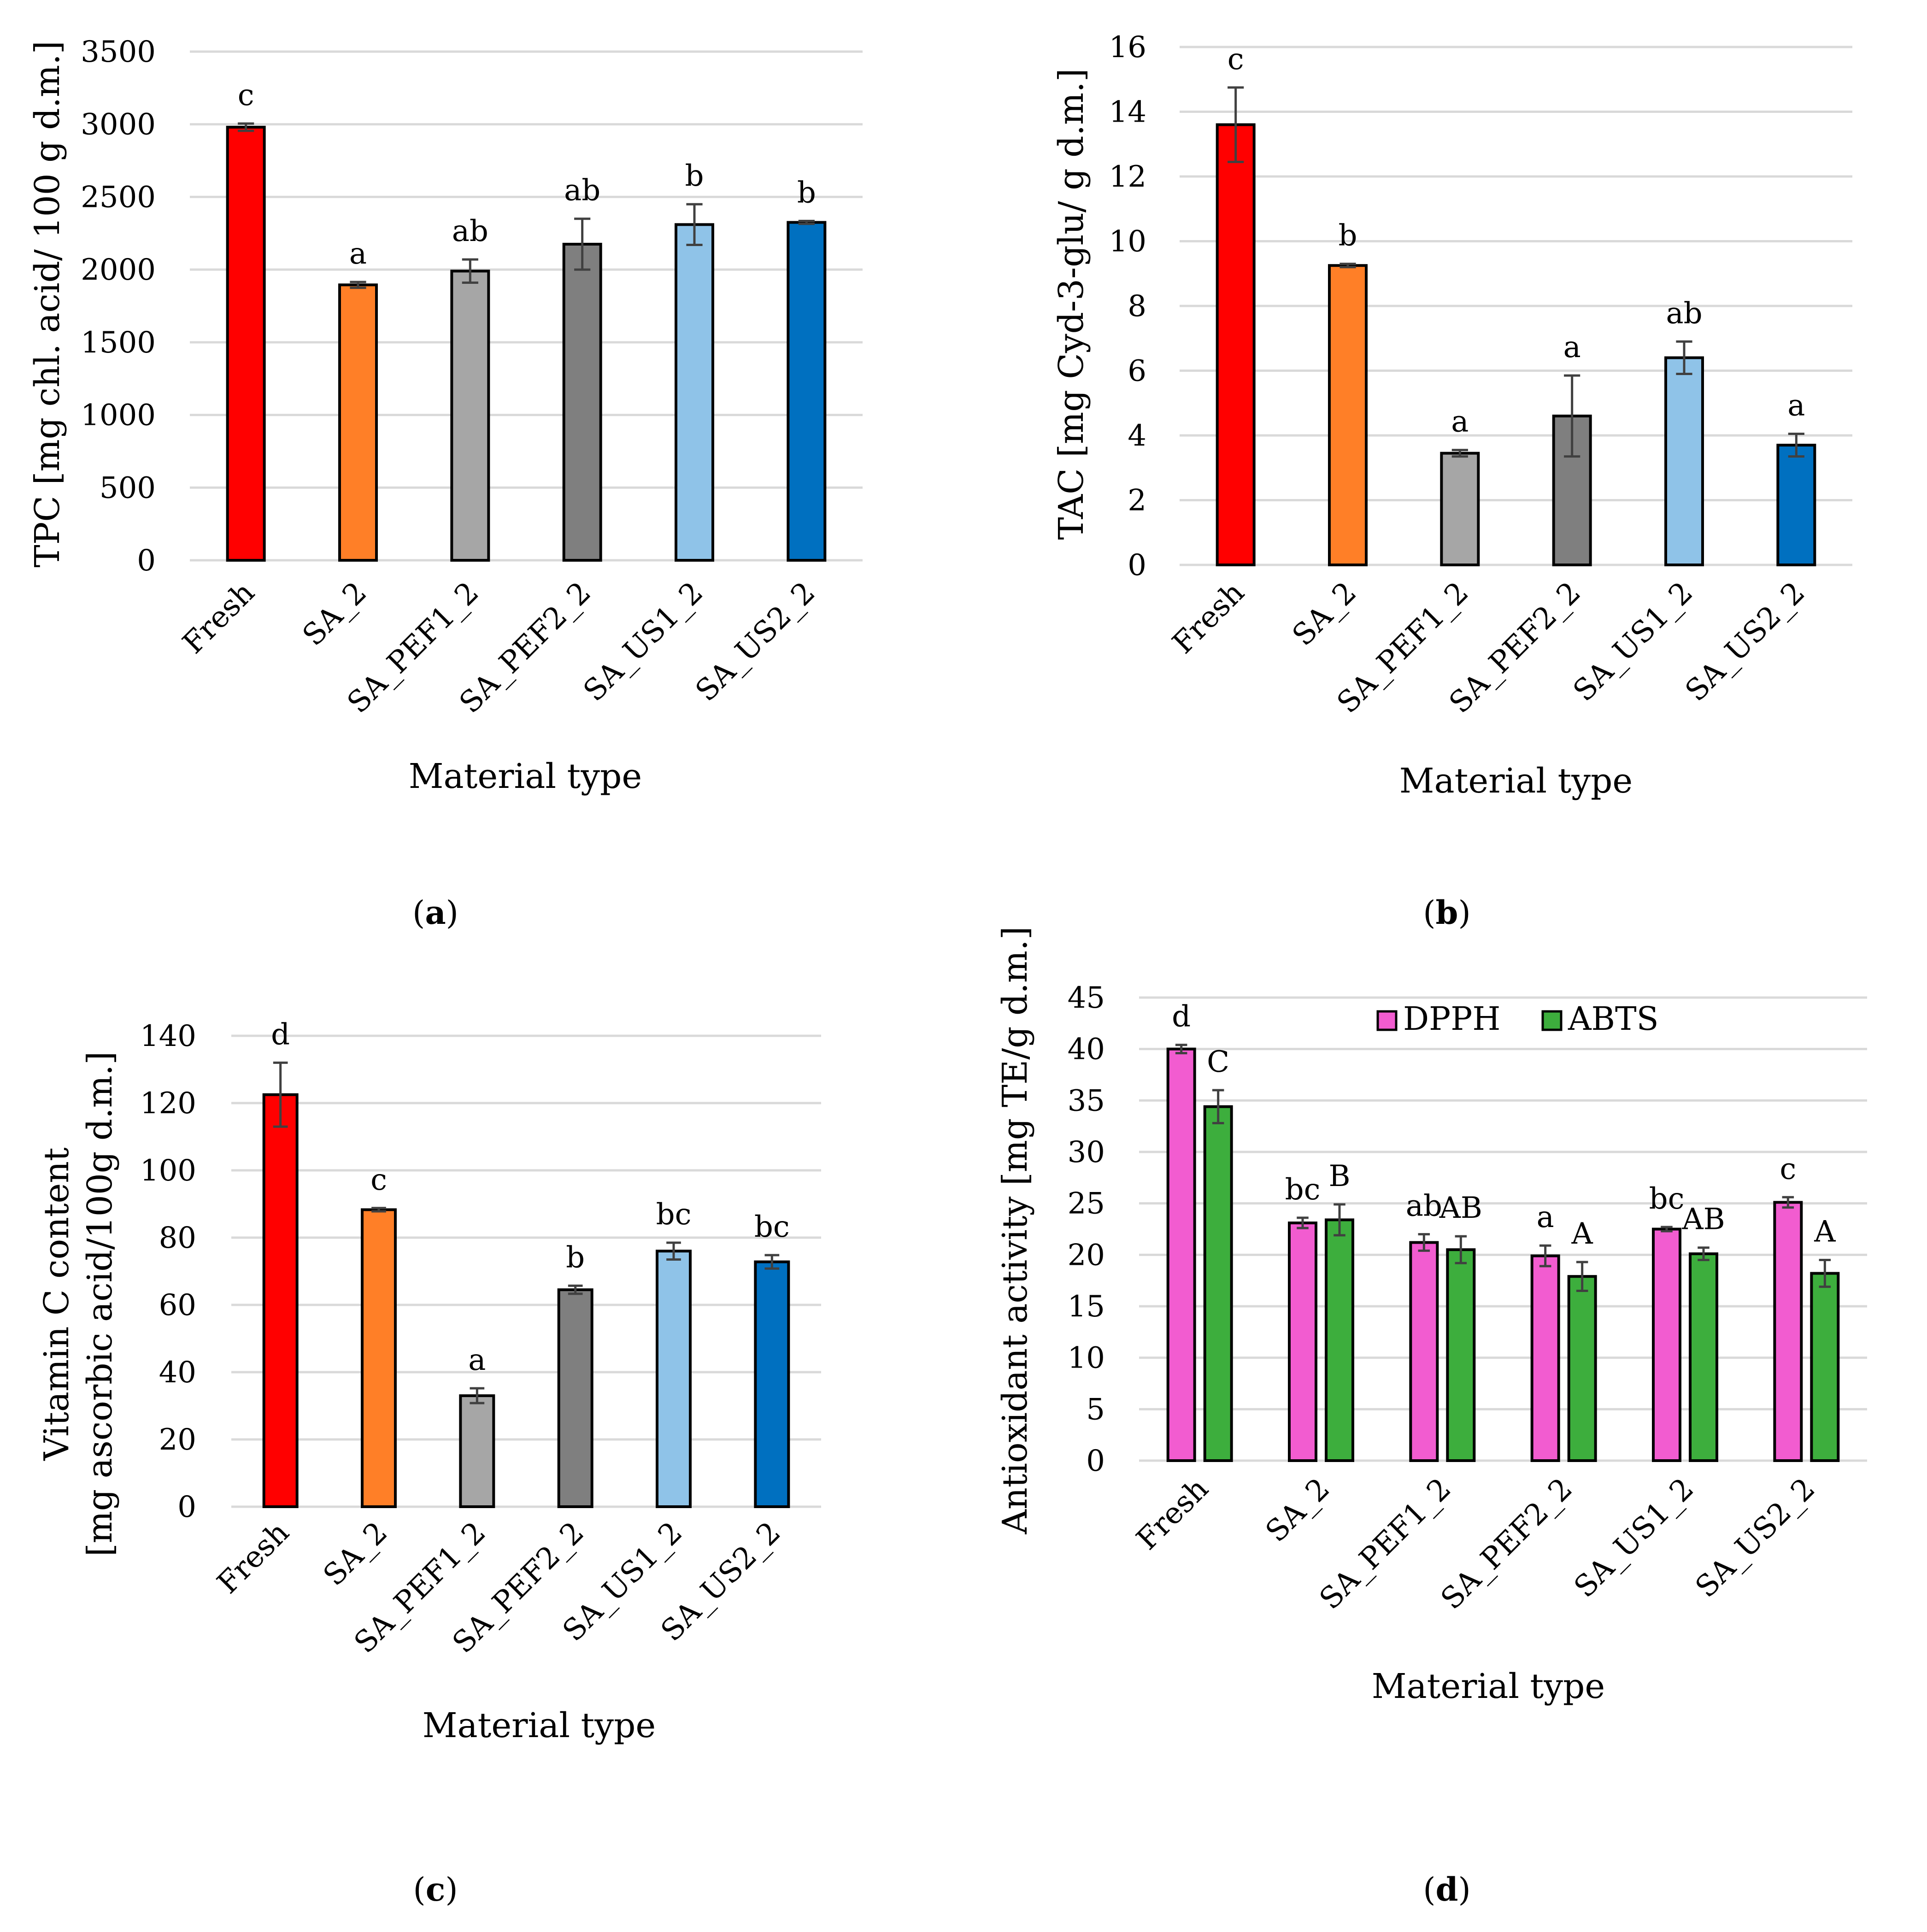 The image size is (1927, 1932). I want to click on y-tick-label-d: 40, so click(1086, 1050).